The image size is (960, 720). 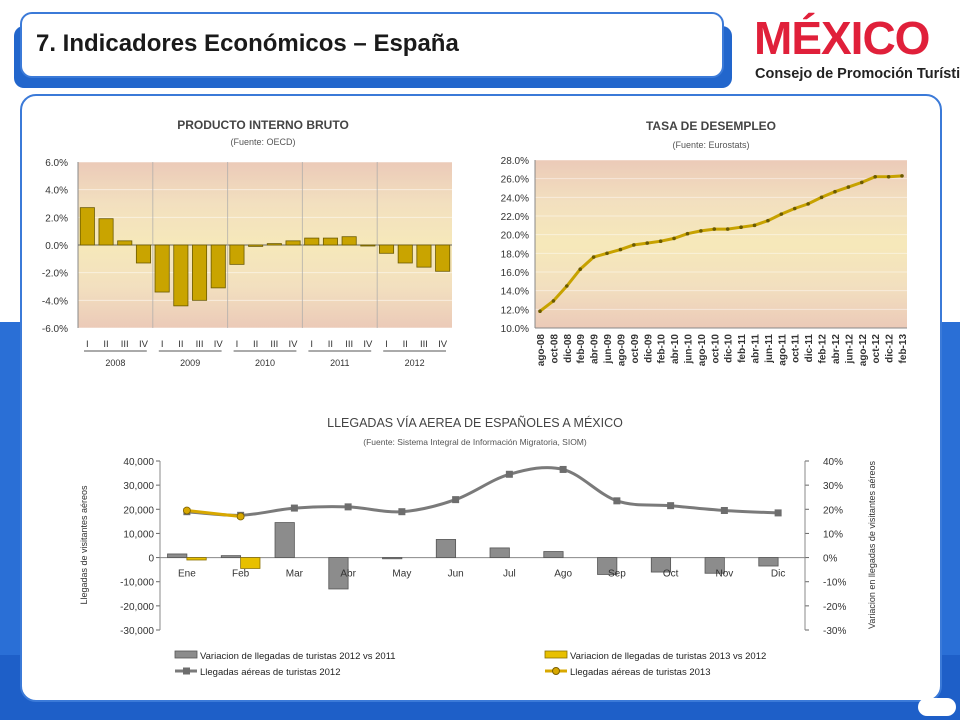 I want to click on legend-marker, so click(x=556, y=671).